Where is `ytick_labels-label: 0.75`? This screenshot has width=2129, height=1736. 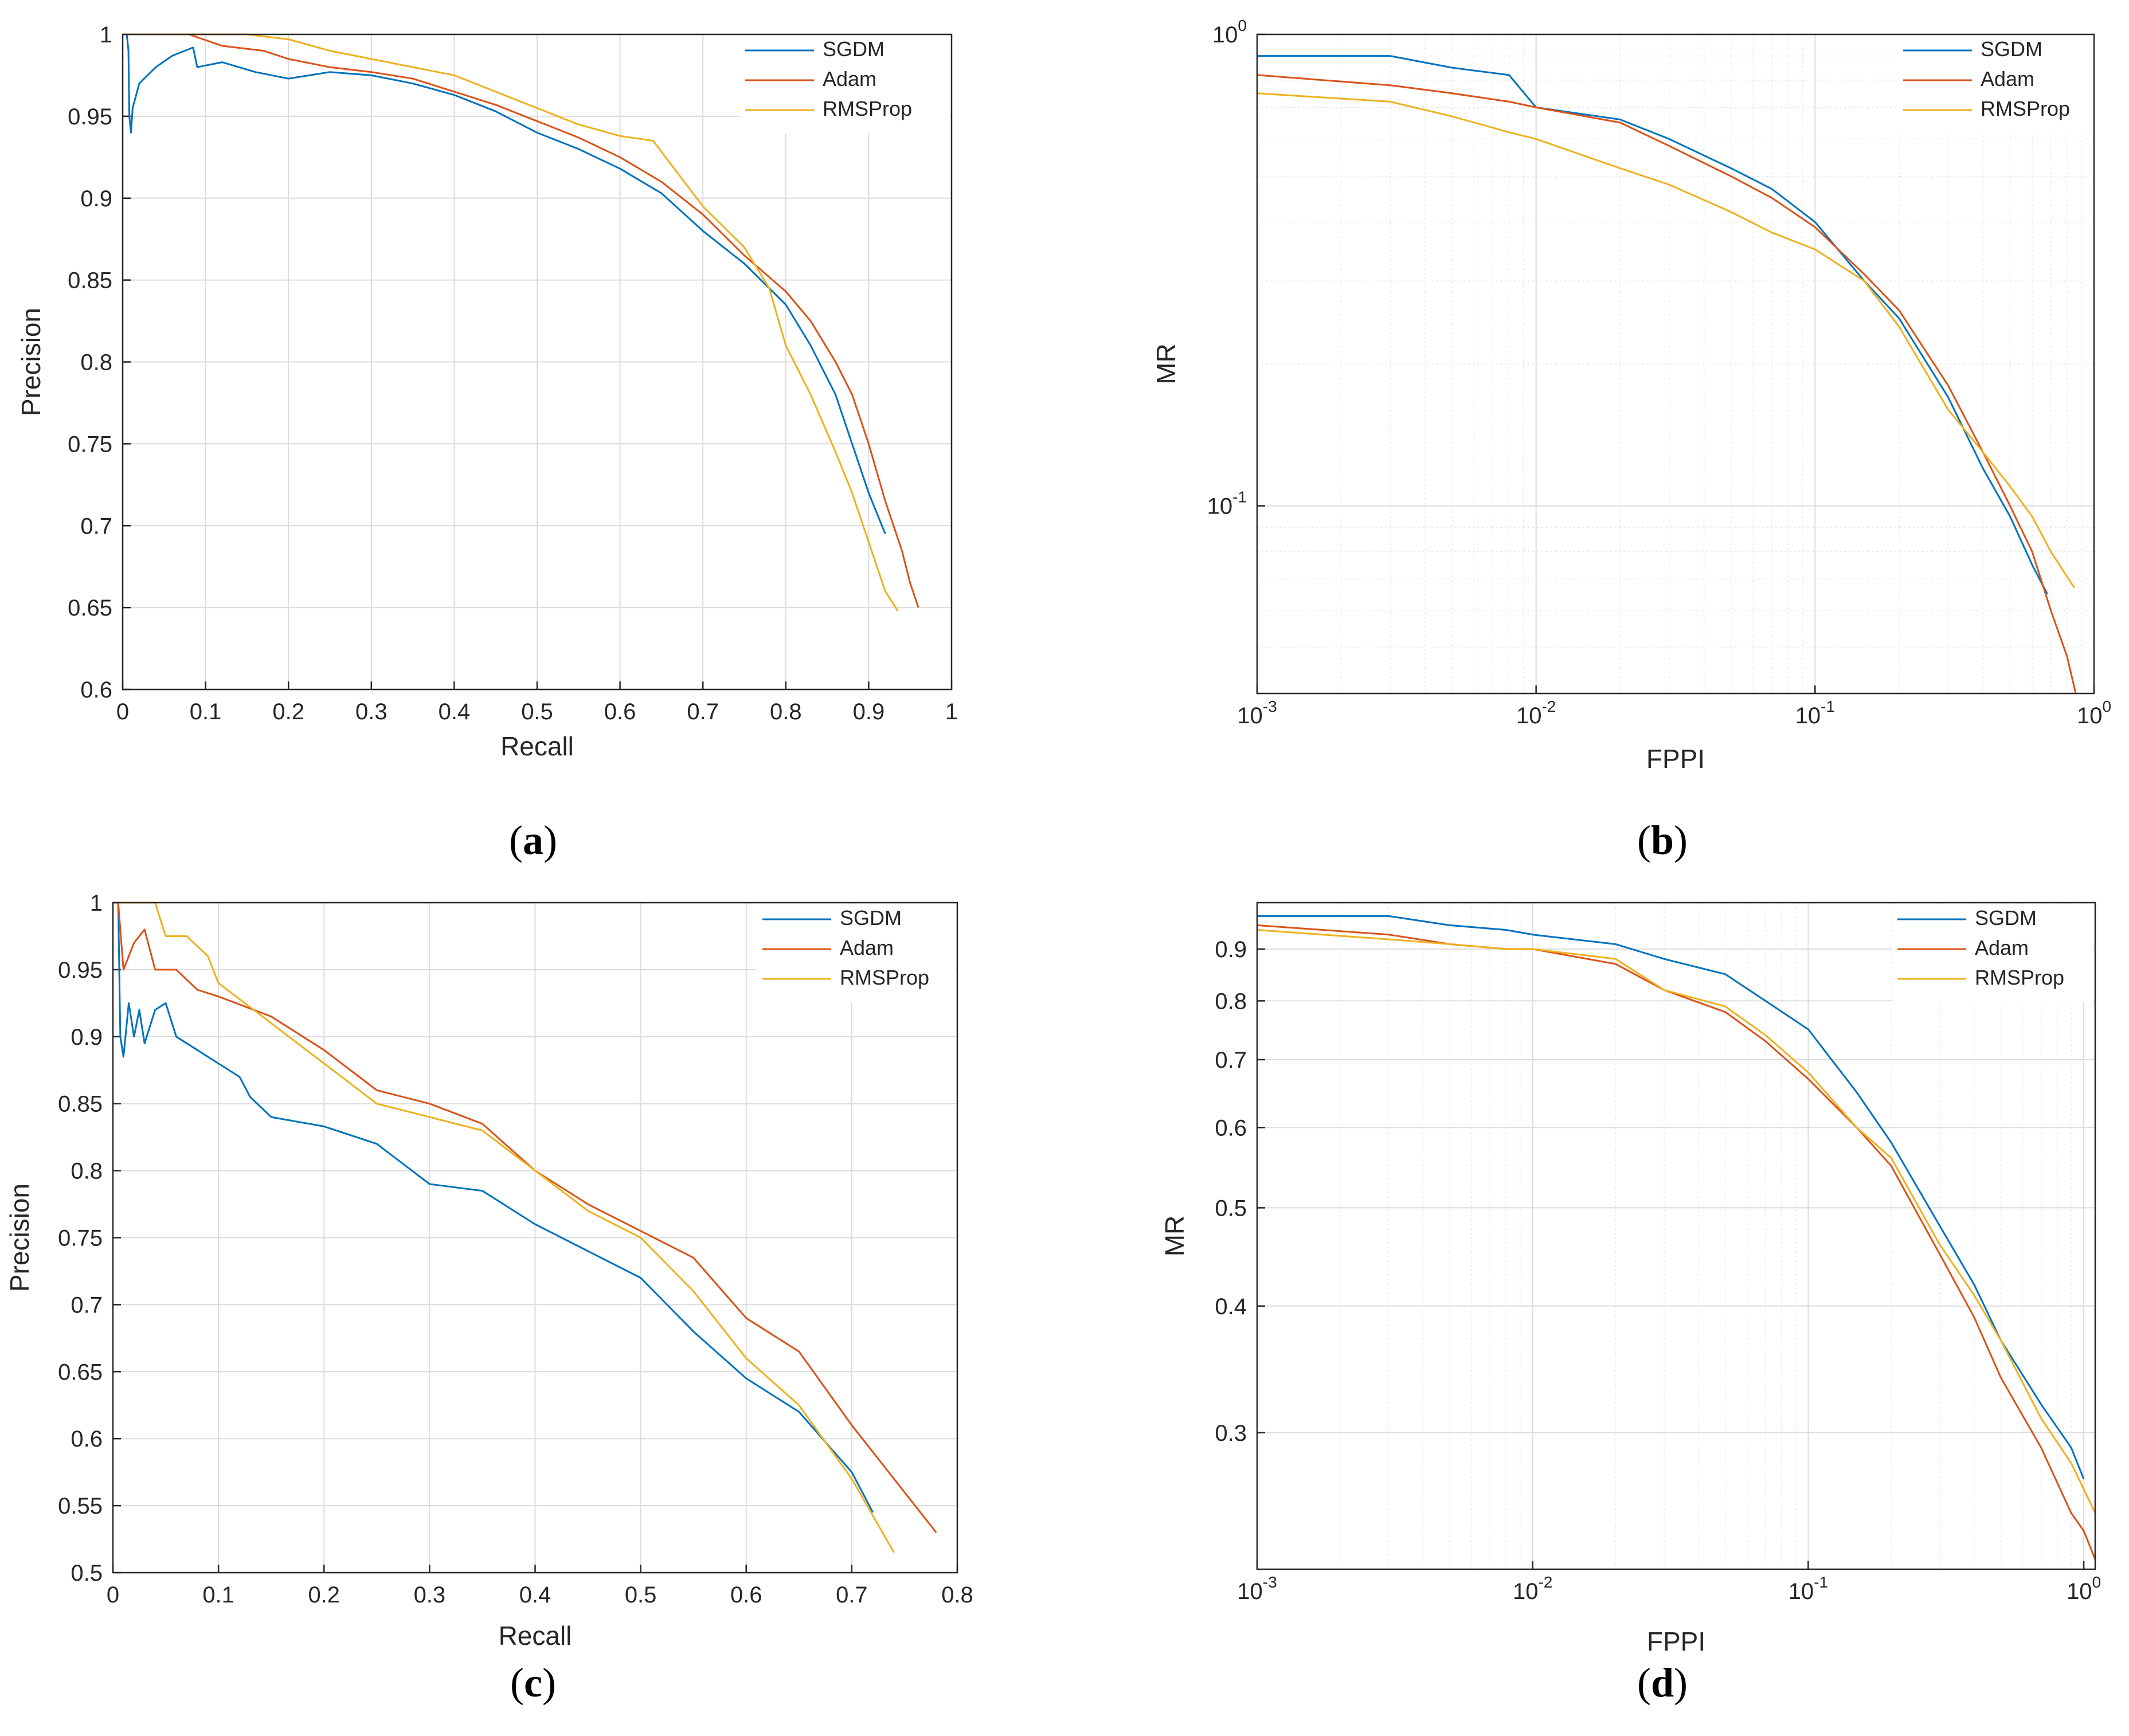
ytick_labels-label: 0.75 is located at coordinates (80, 1238).